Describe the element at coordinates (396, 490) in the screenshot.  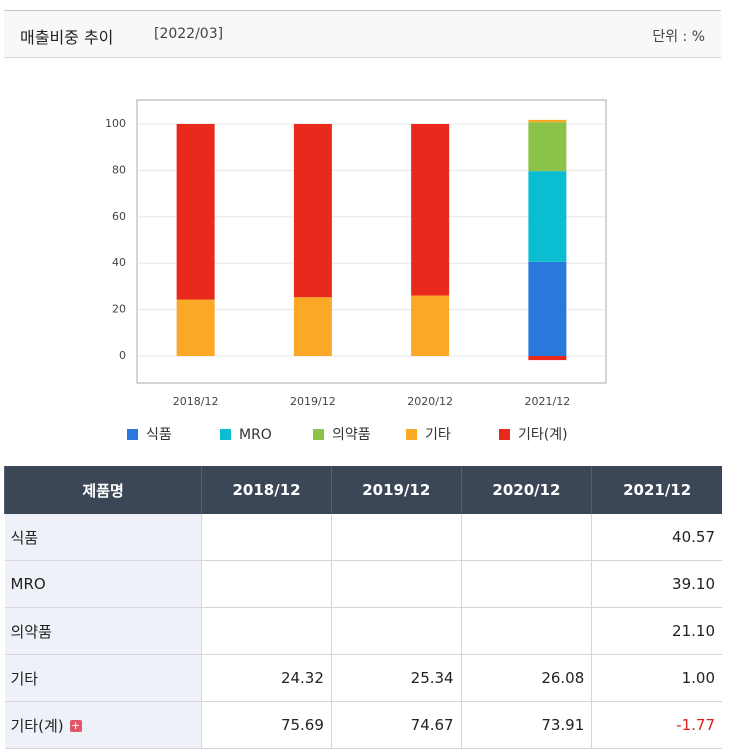
I see `column-header: 2019/12` at that location.